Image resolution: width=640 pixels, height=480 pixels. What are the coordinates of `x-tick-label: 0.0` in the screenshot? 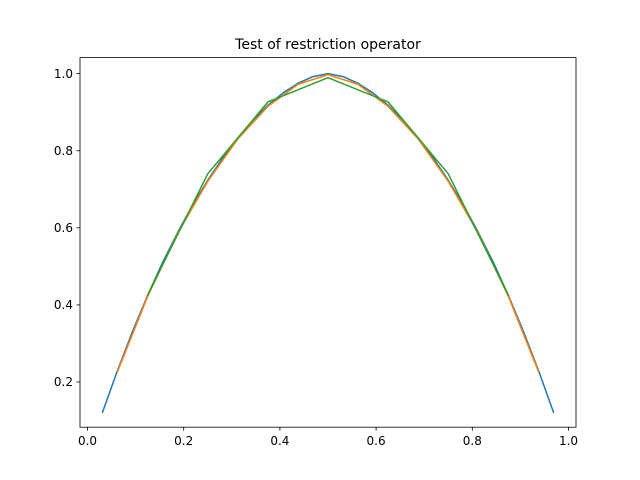 It's located at (87, 441).